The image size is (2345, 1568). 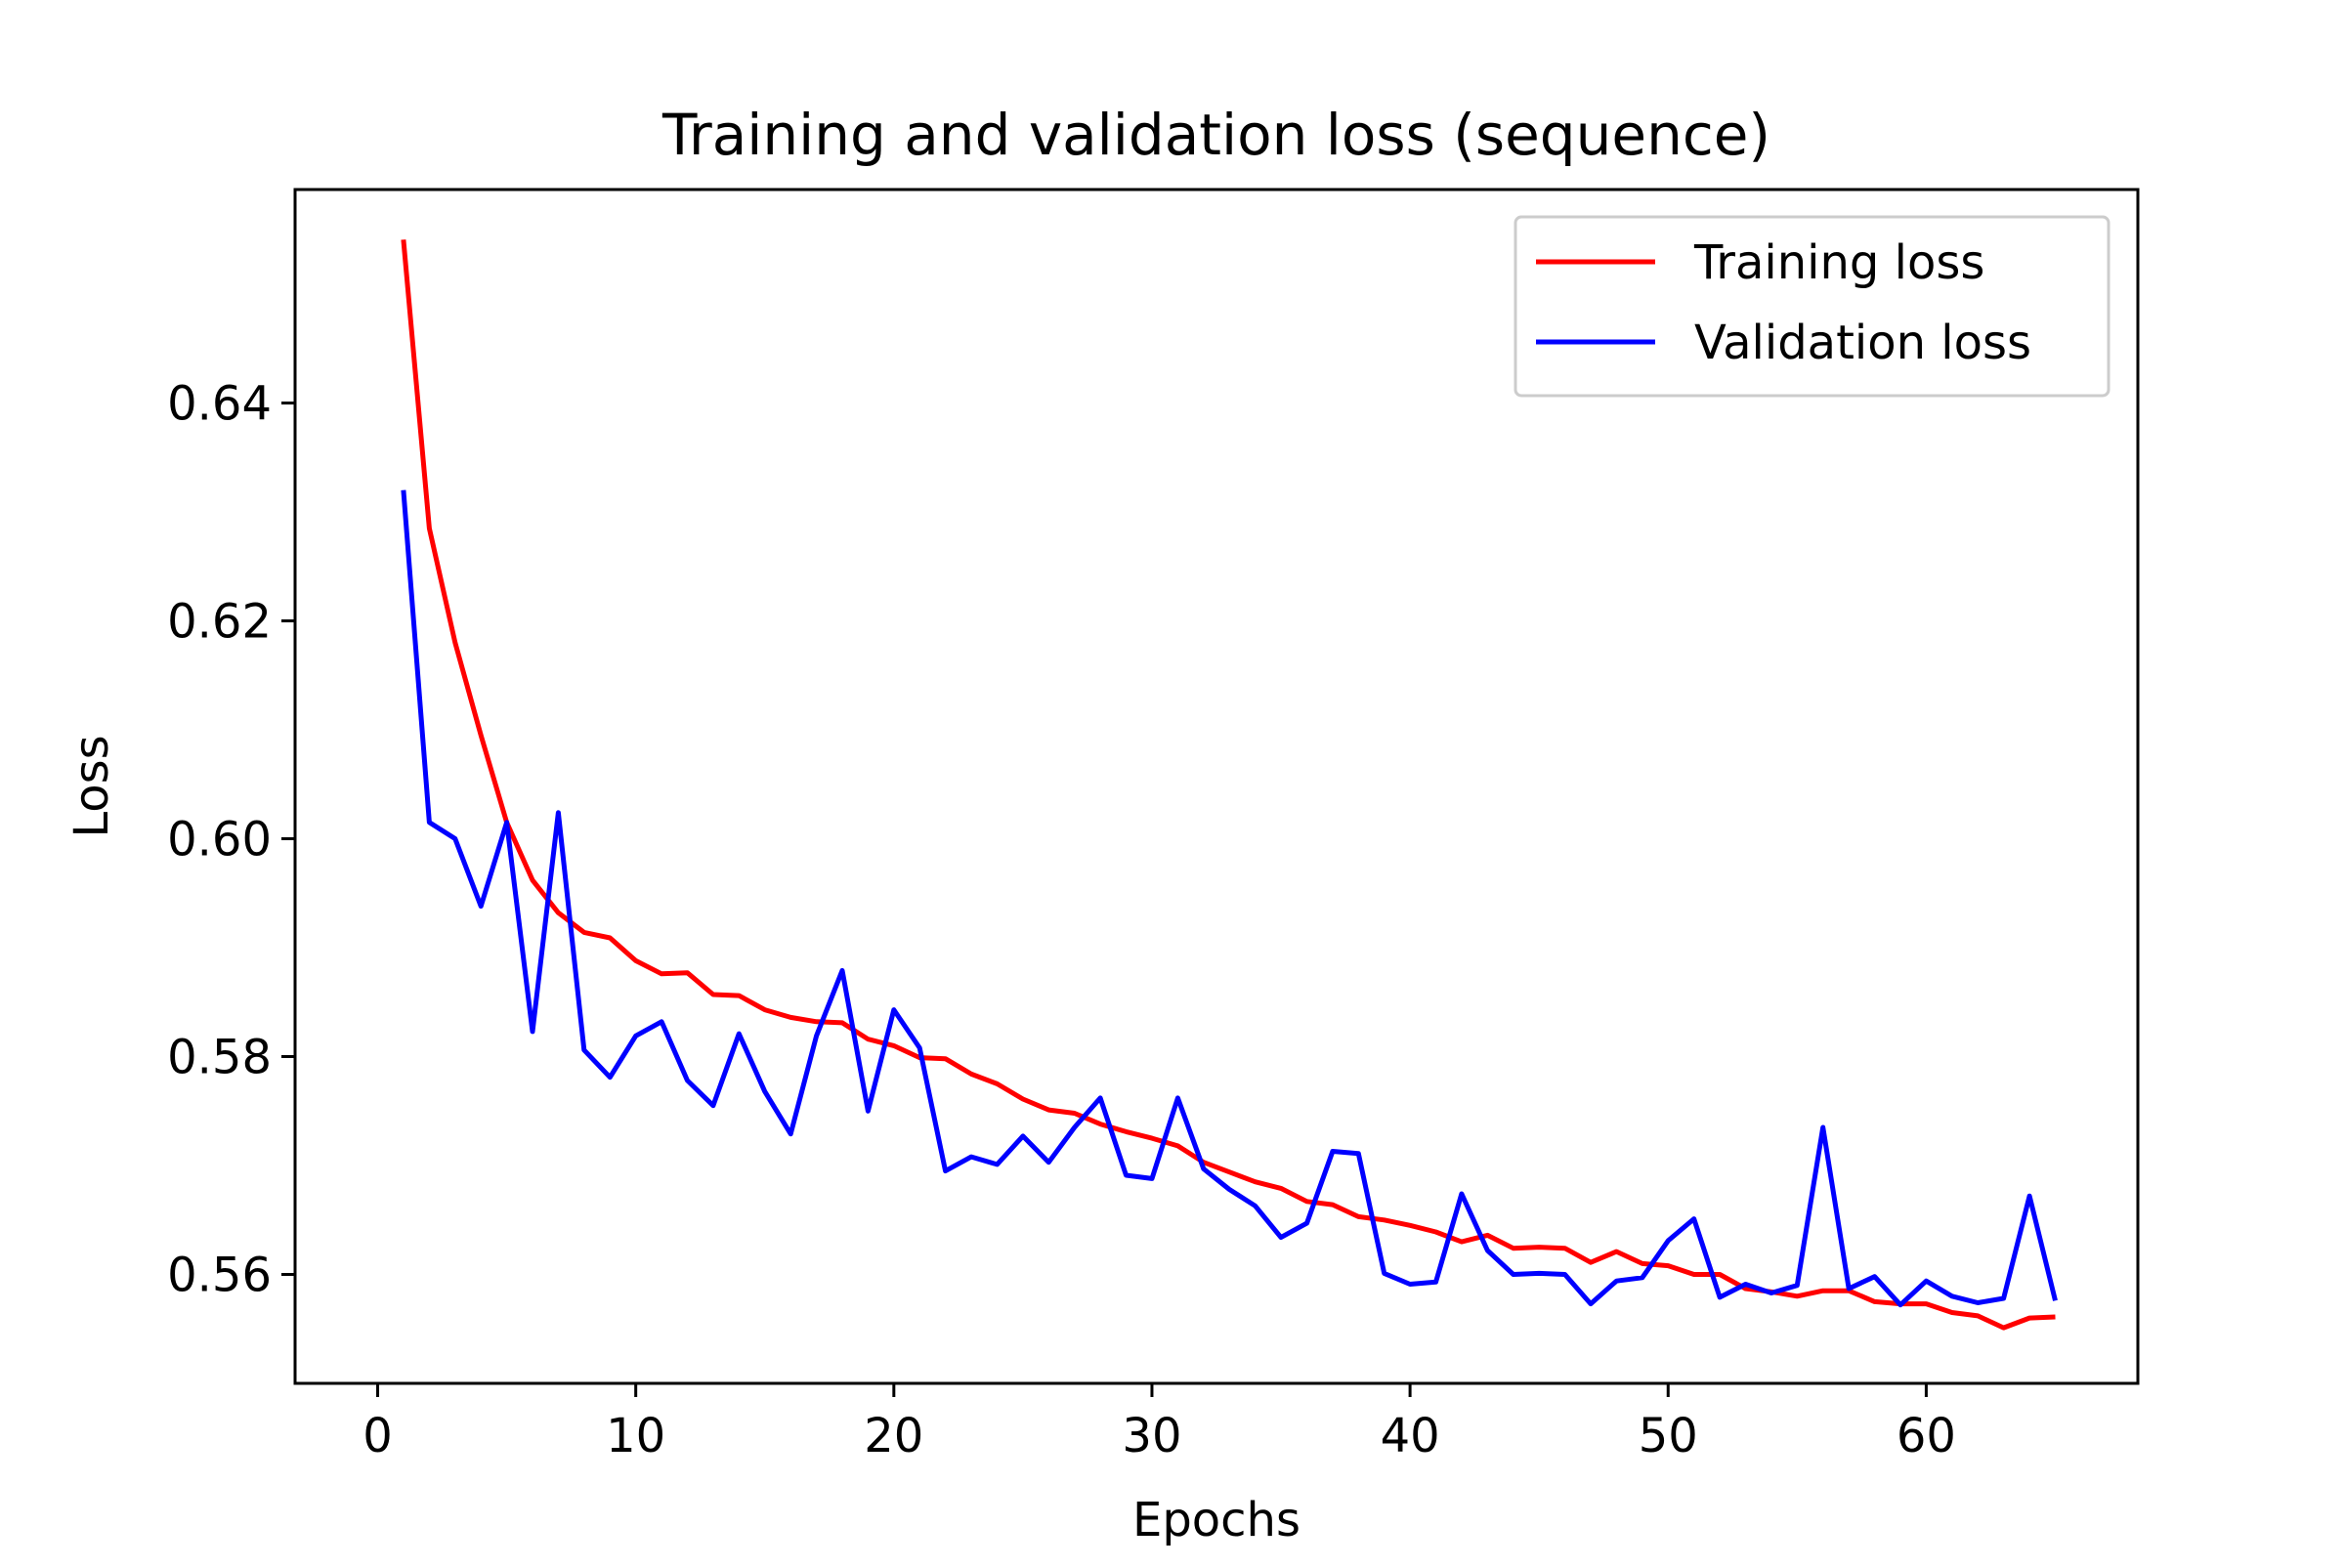 What do you see at coordinates (1926, 1436) in the screenshot?
I see `x-tick-label: 60` at bounding box center [1926, 1436].